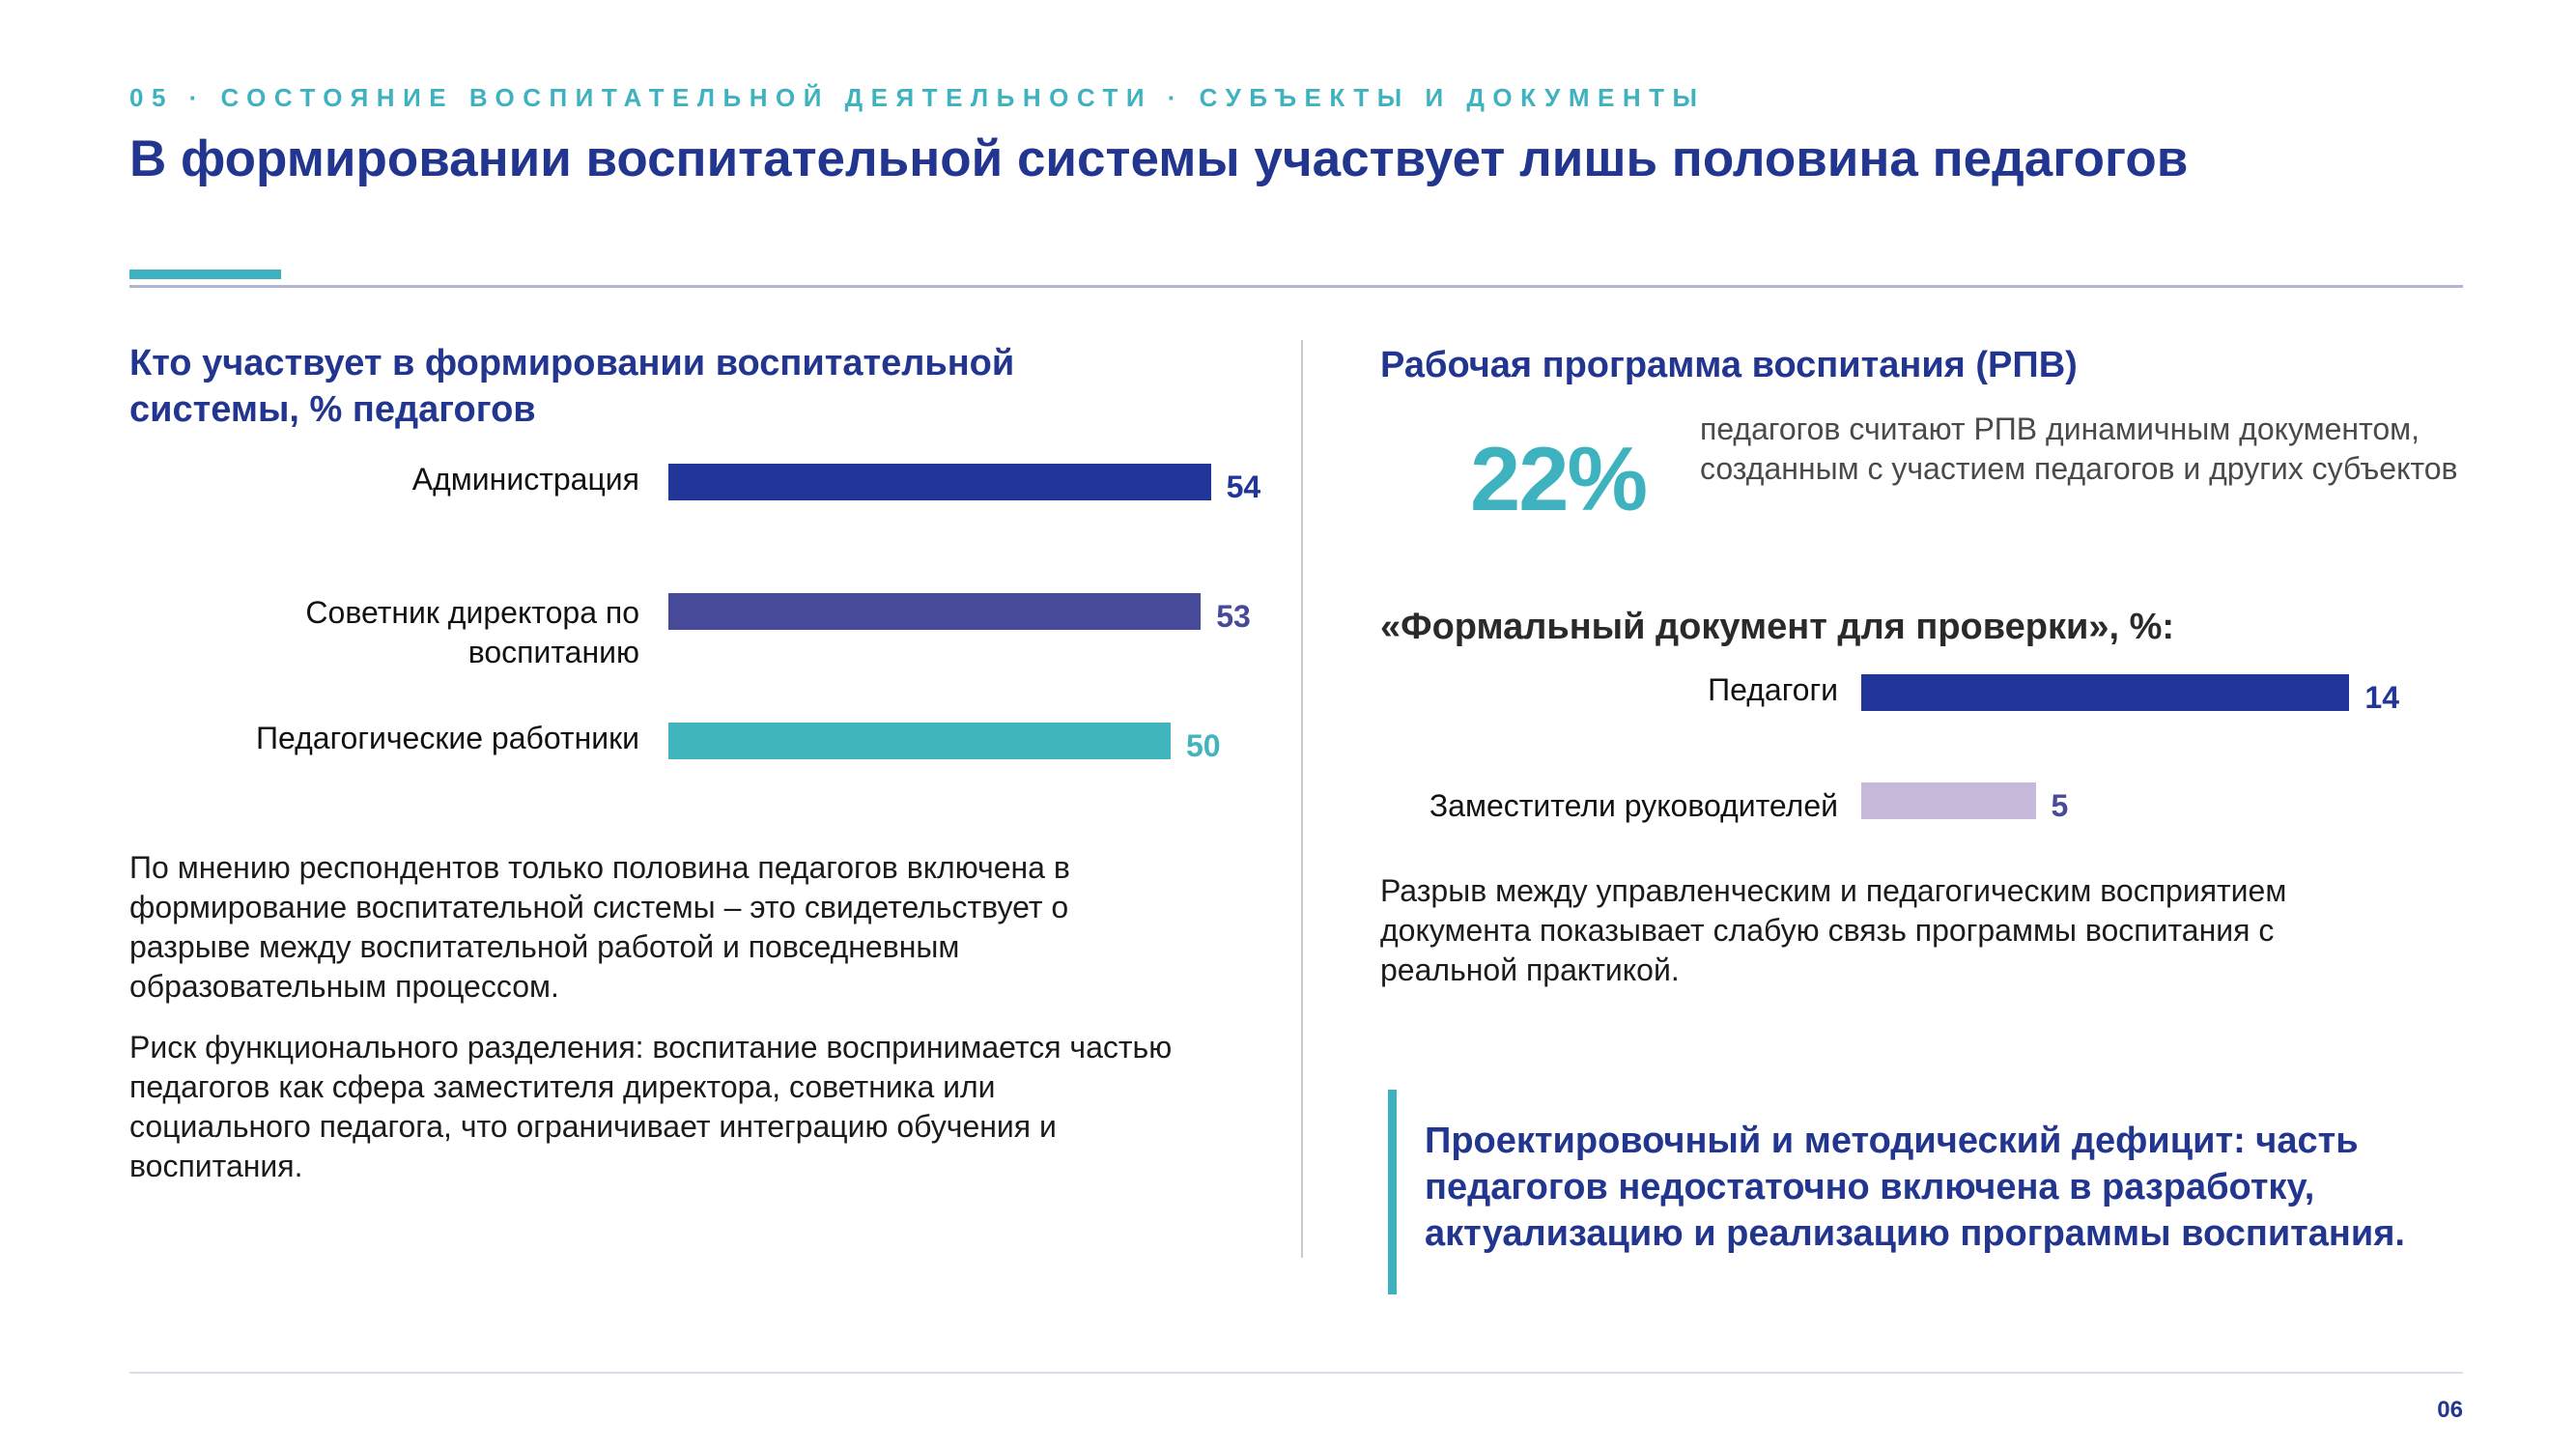 The width and height of the screenshot is (2576, 1449). I want to click on column-divider, so click(1302, 799).